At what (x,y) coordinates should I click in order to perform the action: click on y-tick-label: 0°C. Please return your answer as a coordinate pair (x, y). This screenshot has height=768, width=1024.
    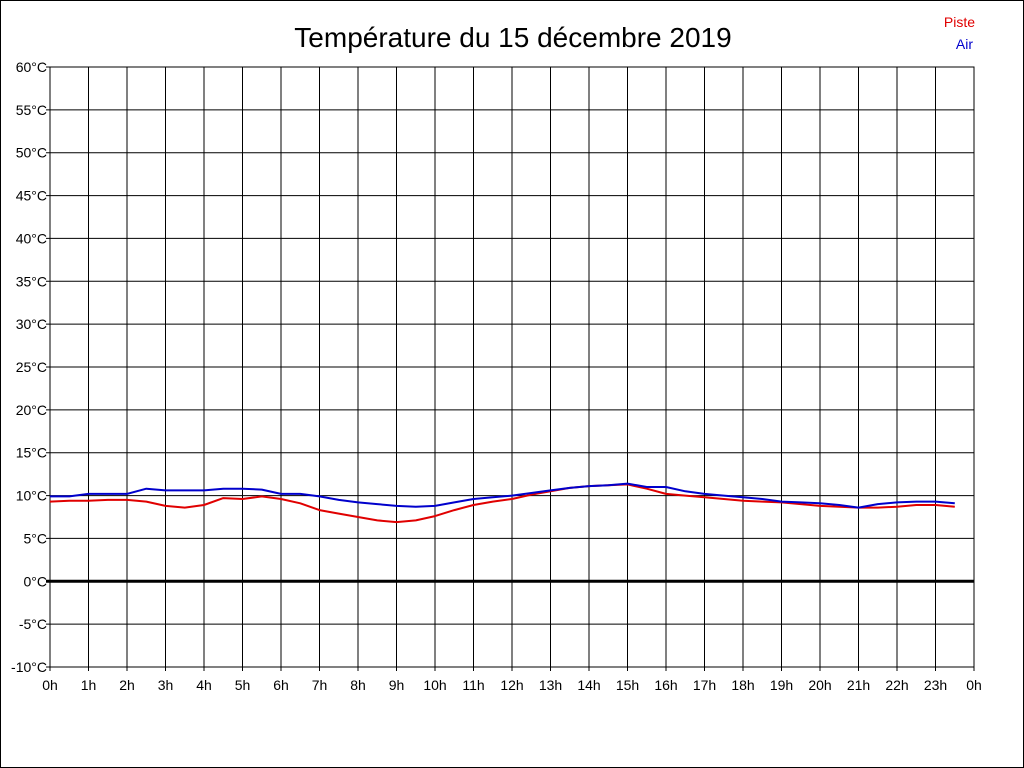
    Looking at the image, I should click on (36, 581).